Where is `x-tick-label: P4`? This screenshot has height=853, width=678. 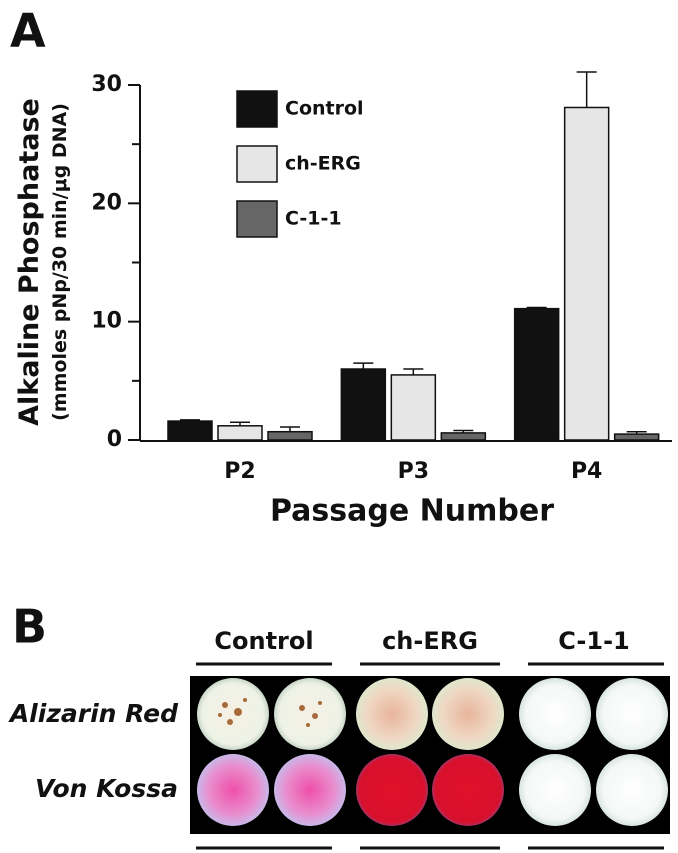 x-tick-label: P4 is located at coordinates (586, 471).